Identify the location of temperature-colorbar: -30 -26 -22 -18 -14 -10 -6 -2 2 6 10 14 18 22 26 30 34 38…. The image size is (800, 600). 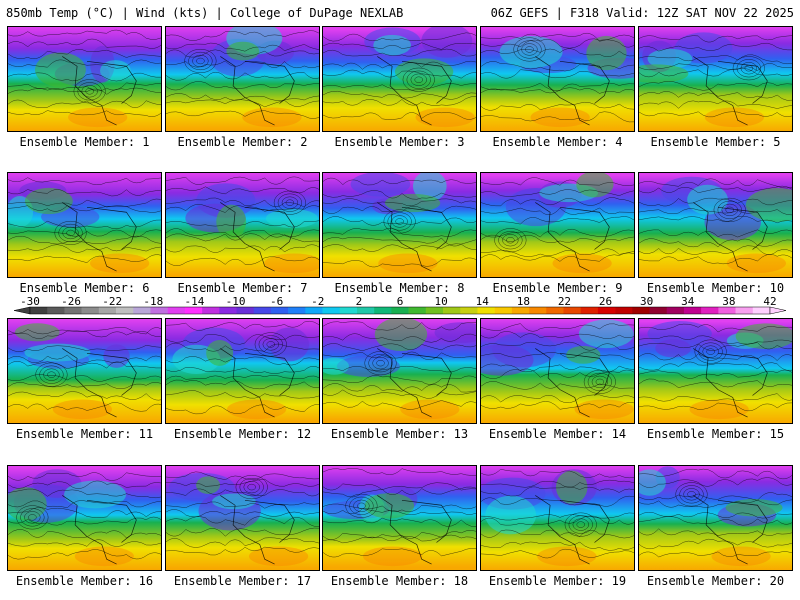
(400, 305).